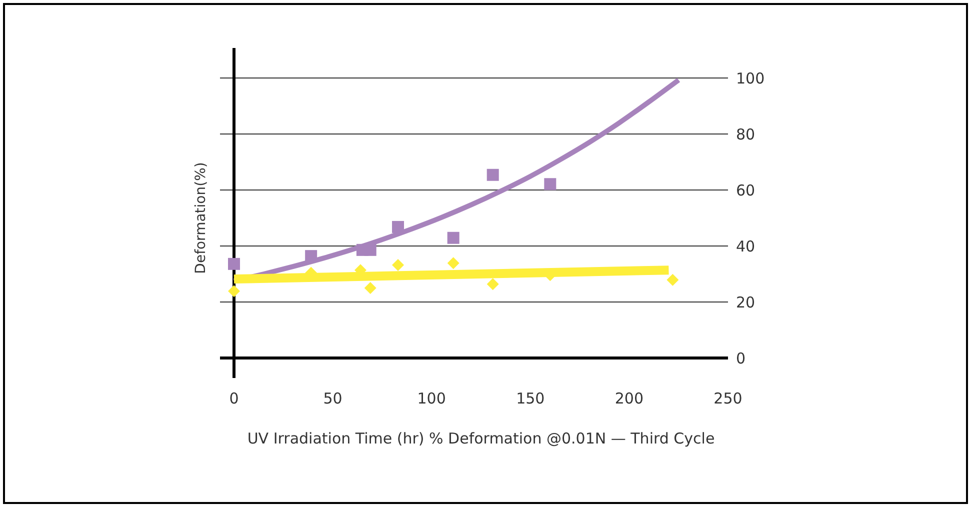 This screenshot has height=507, width=971. What do you see at coordinates (201, 218) in the screenshot?
I see `y-axis-title: Deformation(%)` at bounding box center [201, 218].